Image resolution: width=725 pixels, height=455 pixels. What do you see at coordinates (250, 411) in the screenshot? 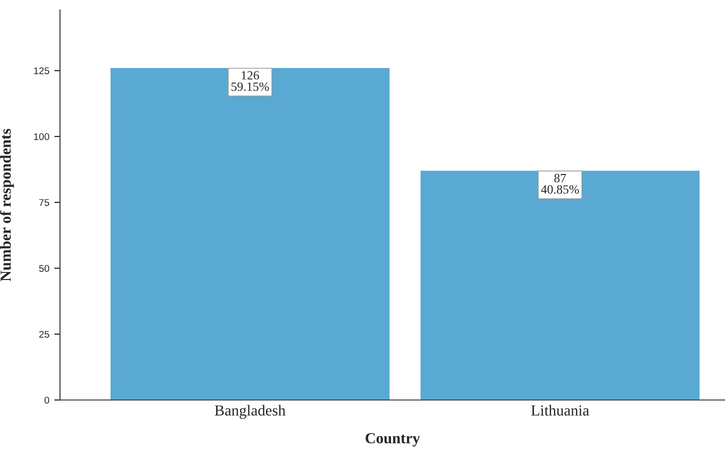
I see `x-tick-label: Bangladesh` at bounding box center [250, 411].